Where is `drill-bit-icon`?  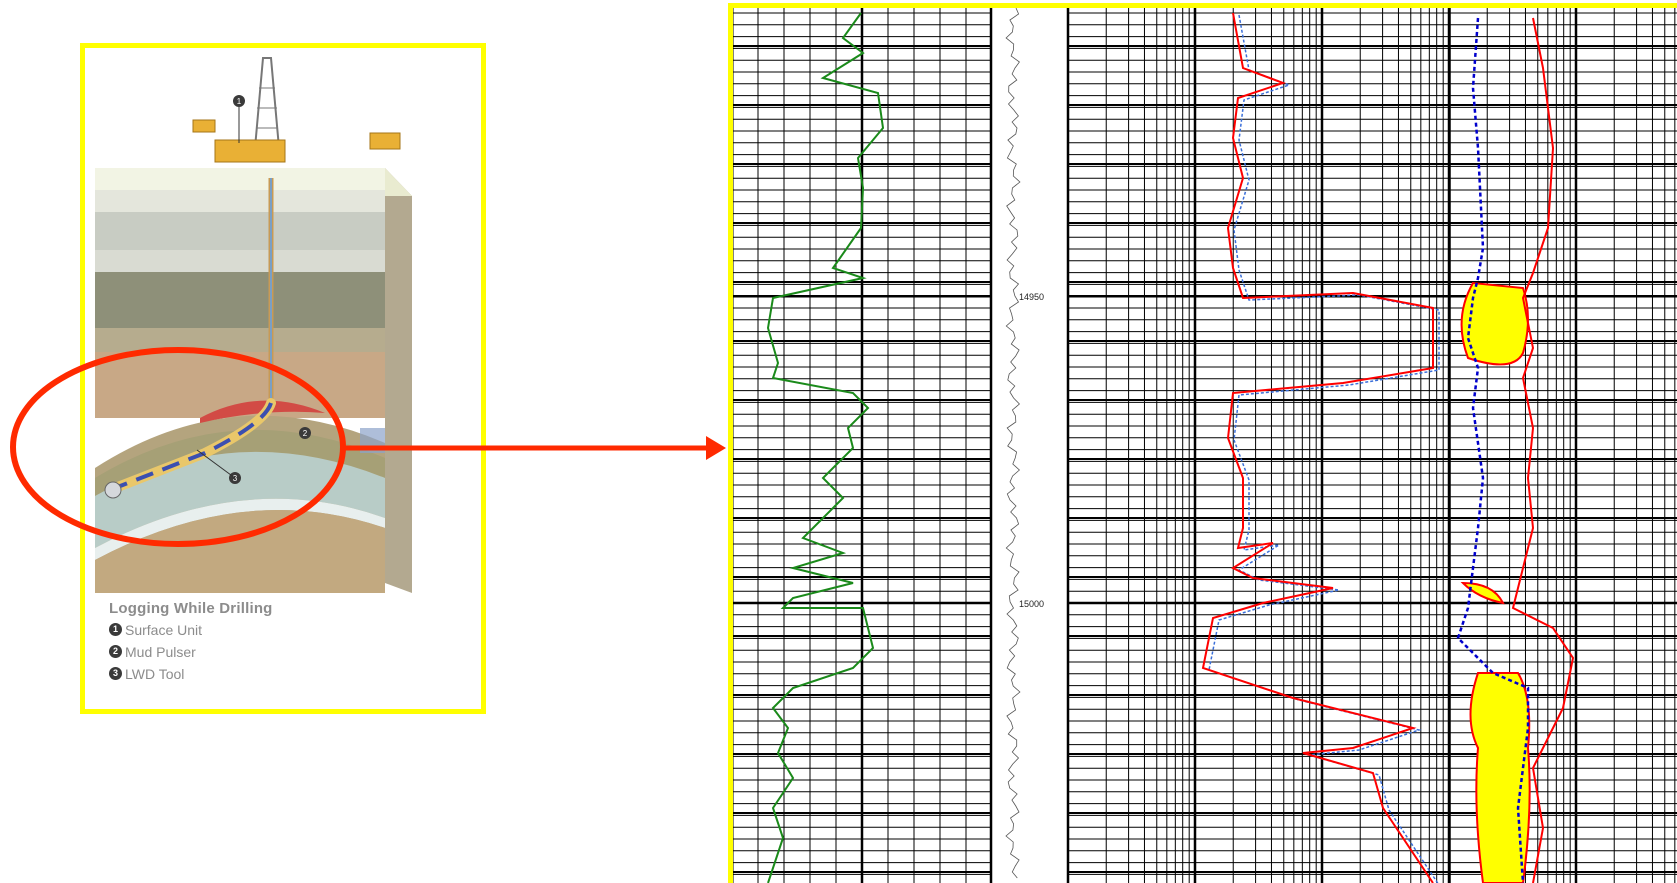 drill-bit-icon is located at coordinates (113, 490).